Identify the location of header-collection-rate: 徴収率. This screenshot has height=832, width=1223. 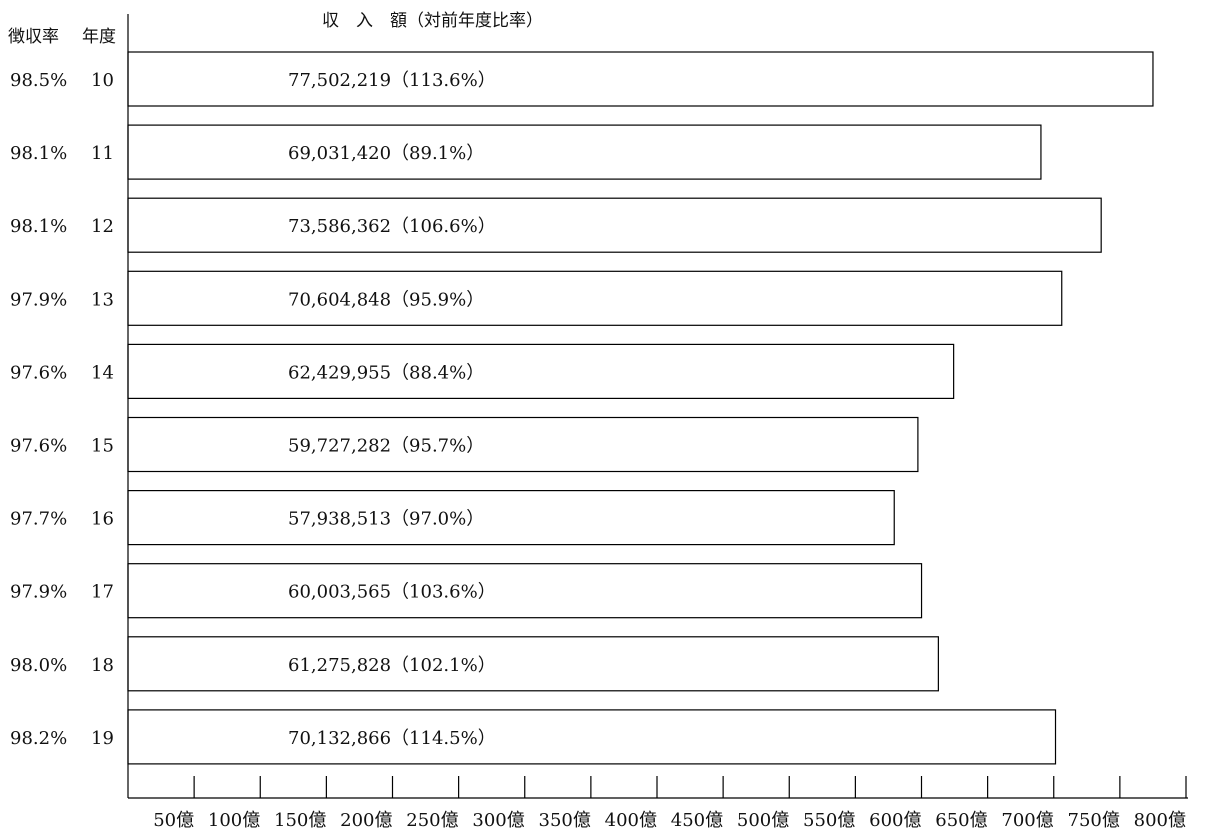
(33, 37).